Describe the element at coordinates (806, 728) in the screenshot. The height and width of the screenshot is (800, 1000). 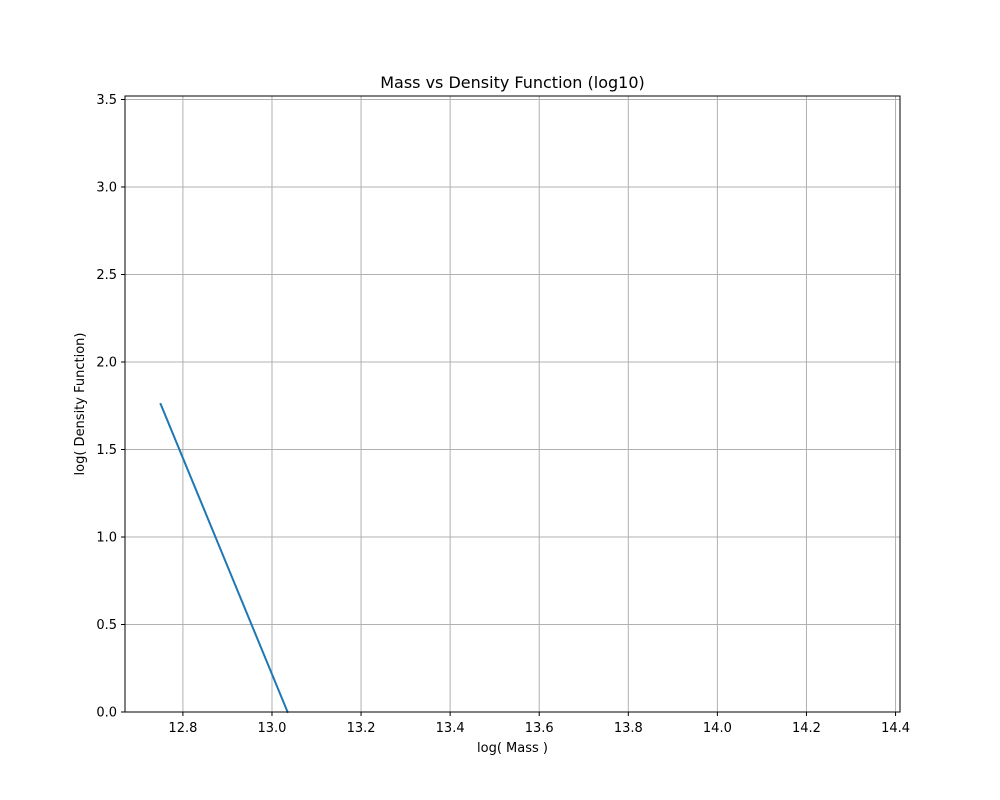
I see `x-tick-label: 14.2` at that location.